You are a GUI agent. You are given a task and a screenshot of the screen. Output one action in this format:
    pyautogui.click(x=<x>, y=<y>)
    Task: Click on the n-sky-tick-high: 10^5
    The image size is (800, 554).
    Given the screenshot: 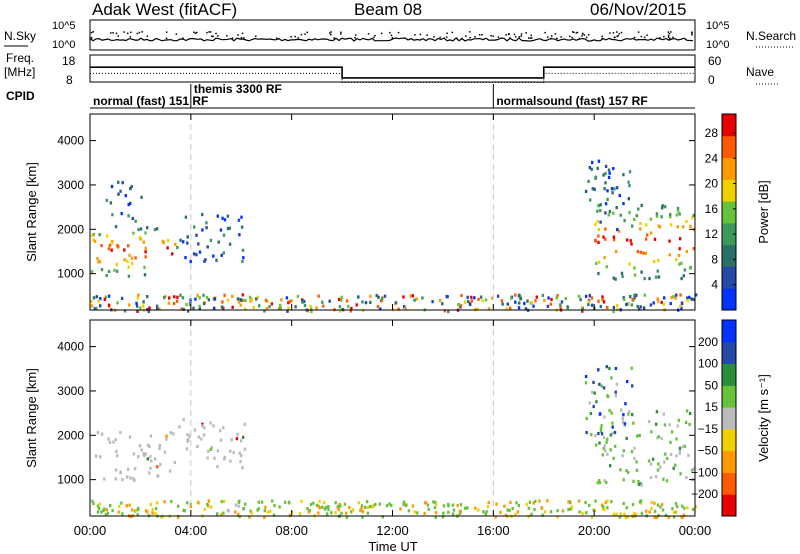 What is the action you would take?
    pyautogui.click(x=64, y=26)
    